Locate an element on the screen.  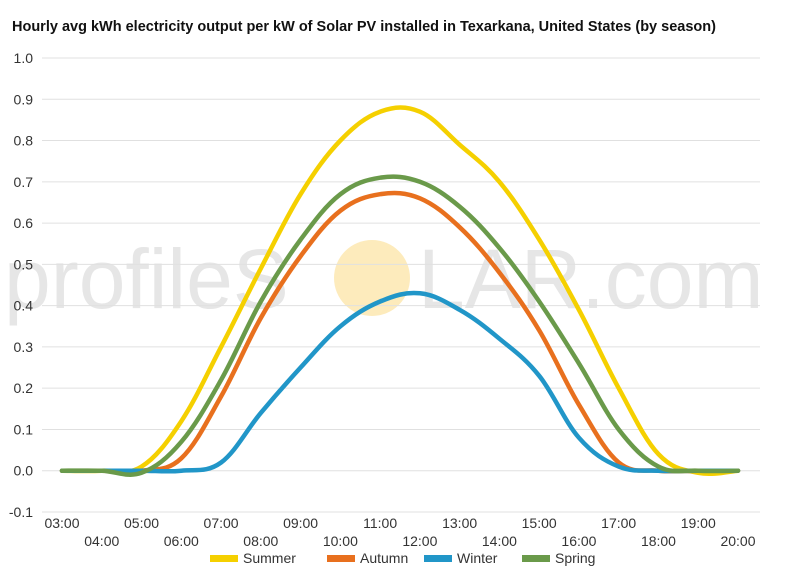
x-tick-label: 11:00 is located at coordinates (380, 523).